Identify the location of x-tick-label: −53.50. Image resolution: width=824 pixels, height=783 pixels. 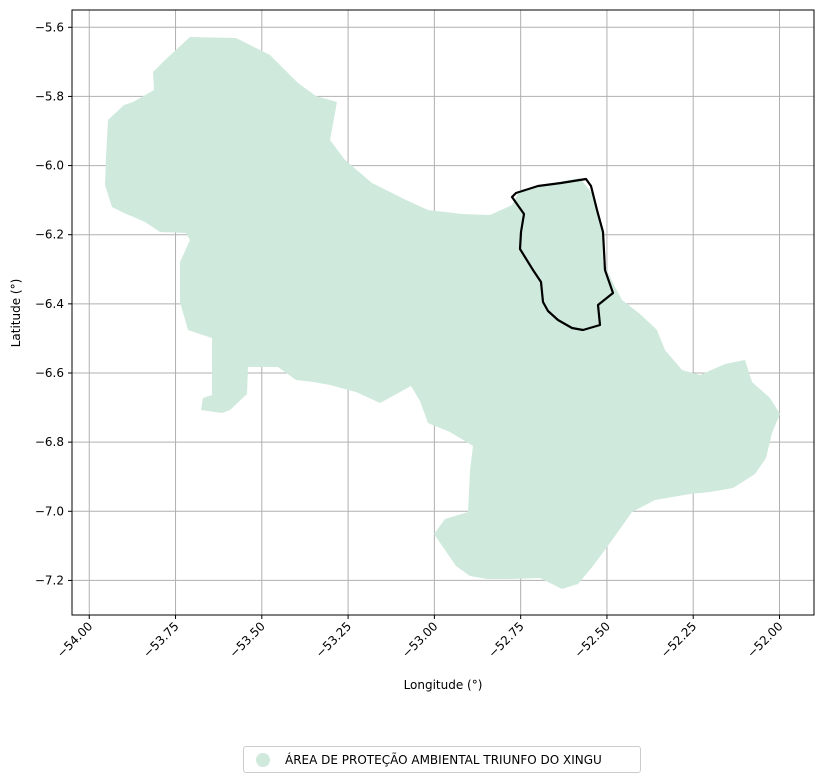
(247, 639).